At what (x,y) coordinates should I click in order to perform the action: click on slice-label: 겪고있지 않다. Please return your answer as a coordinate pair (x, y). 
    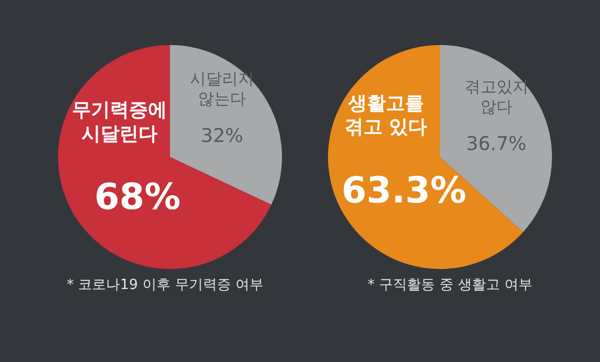
    Looking at the image, I should click on (496, 96).